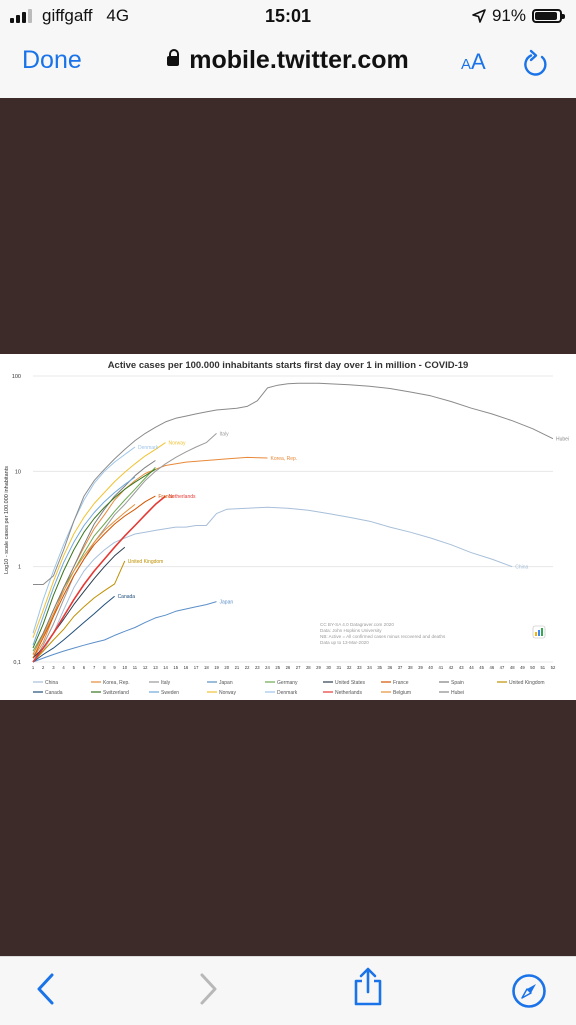  I want to click on x-tick-label: 52, so click(553, 667).